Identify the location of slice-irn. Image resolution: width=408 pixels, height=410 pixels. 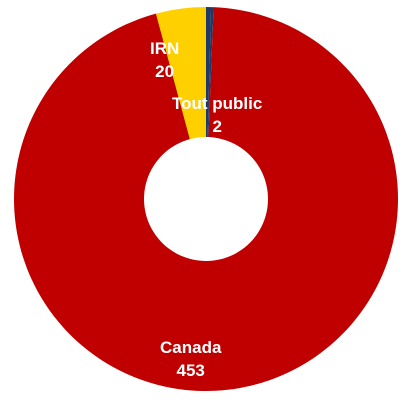
(180, 73).